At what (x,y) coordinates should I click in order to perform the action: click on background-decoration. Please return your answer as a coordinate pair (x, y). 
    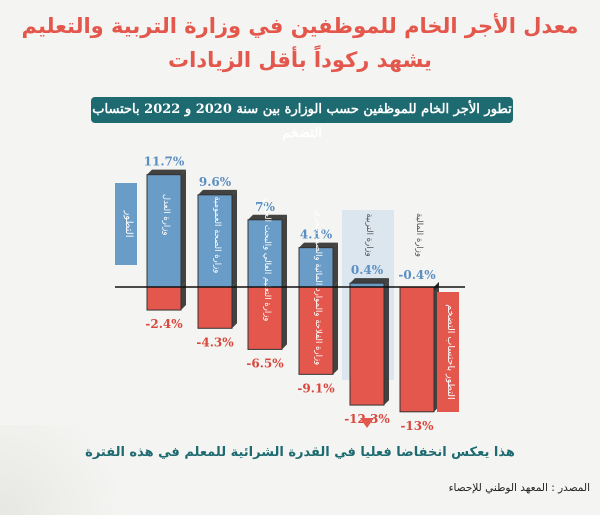
    Looking at the image, I should click on (70, 470).